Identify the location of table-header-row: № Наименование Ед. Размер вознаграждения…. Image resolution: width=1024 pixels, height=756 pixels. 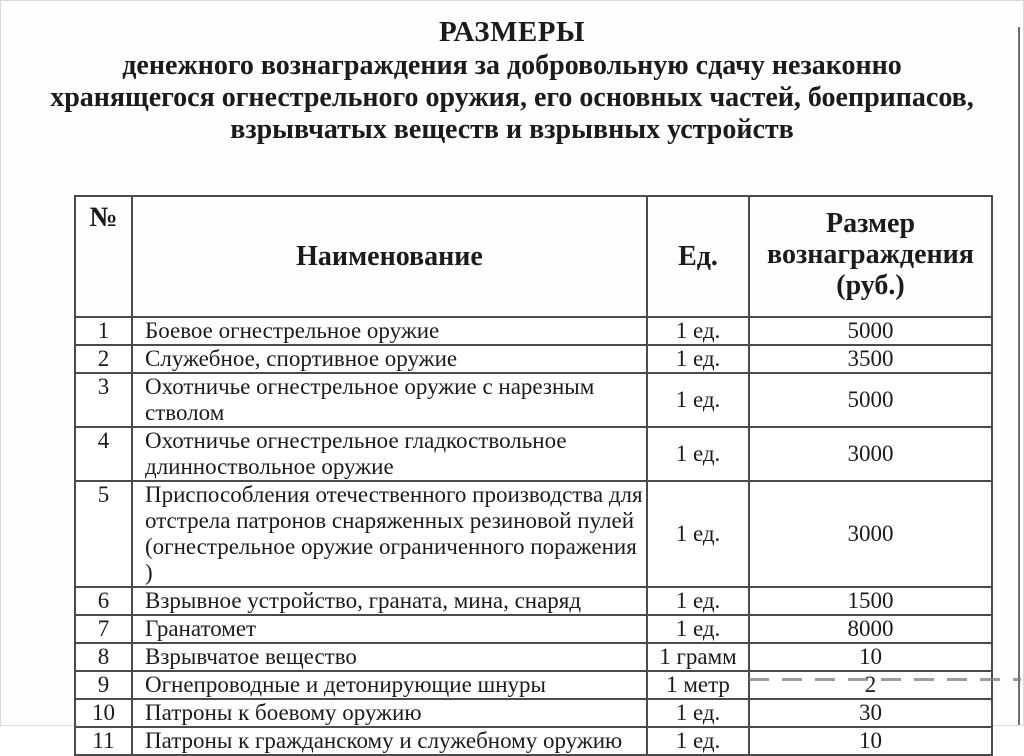
(533, 256).